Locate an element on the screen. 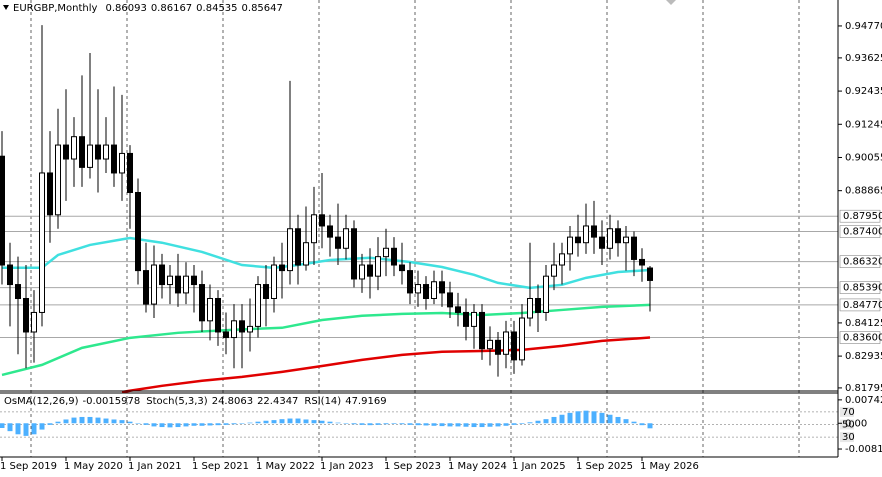 The width and height of the screenshot is (882, 477). osma-tick-label: 0.00 is located at coordinates (856, 423).